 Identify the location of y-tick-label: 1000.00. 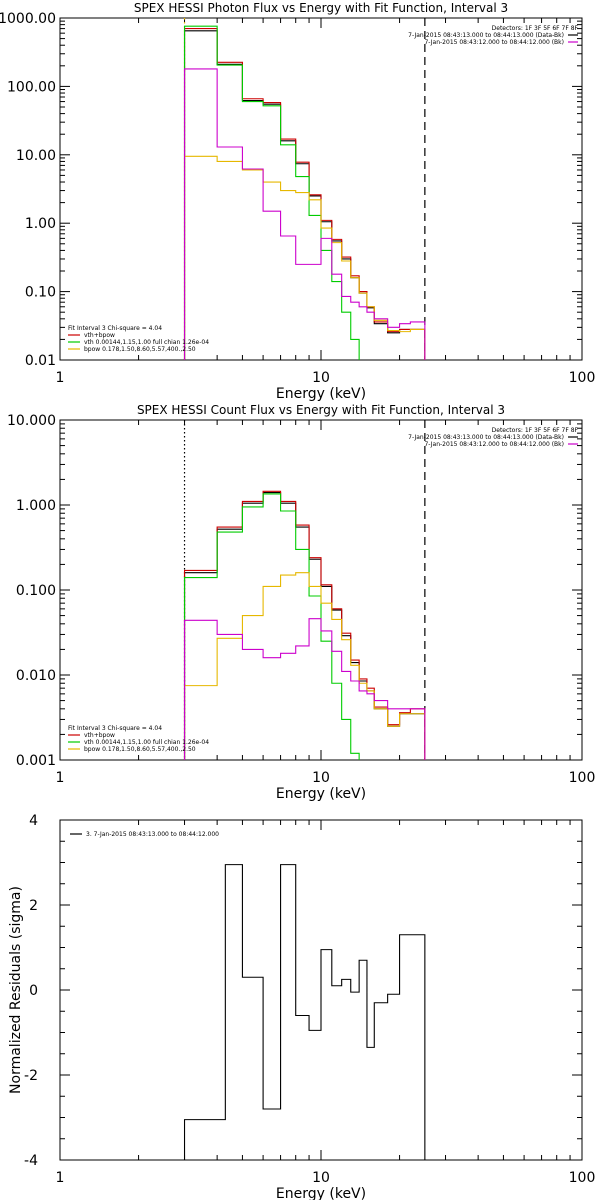
(28, 19).